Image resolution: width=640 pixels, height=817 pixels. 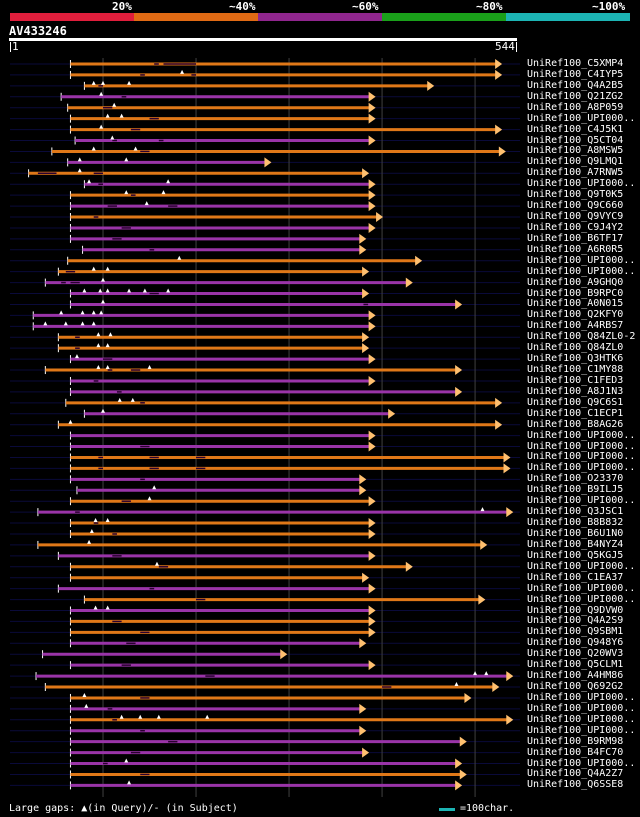 What do you see at coordinates (575, 304) in the screenshot?
I see `hit-label: UniRef100_A0N015` at bounding box center [575, 304].